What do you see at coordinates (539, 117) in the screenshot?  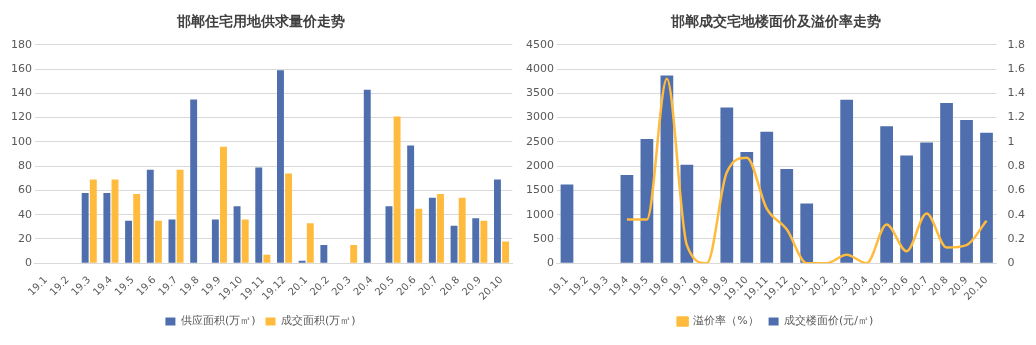 I see `y-tick-label: 3000` at bounding box center [539, 117].